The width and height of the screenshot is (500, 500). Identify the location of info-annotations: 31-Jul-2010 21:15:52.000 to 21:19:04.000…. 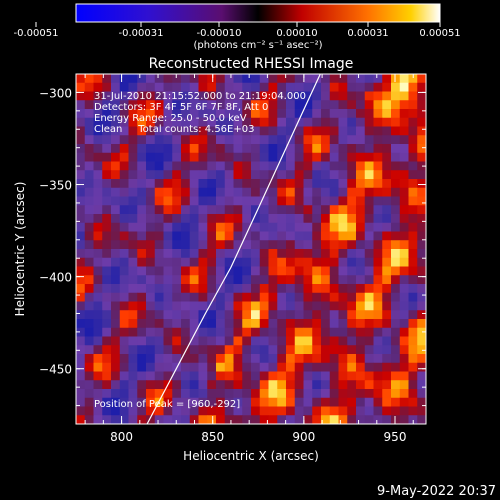
(200, 113).